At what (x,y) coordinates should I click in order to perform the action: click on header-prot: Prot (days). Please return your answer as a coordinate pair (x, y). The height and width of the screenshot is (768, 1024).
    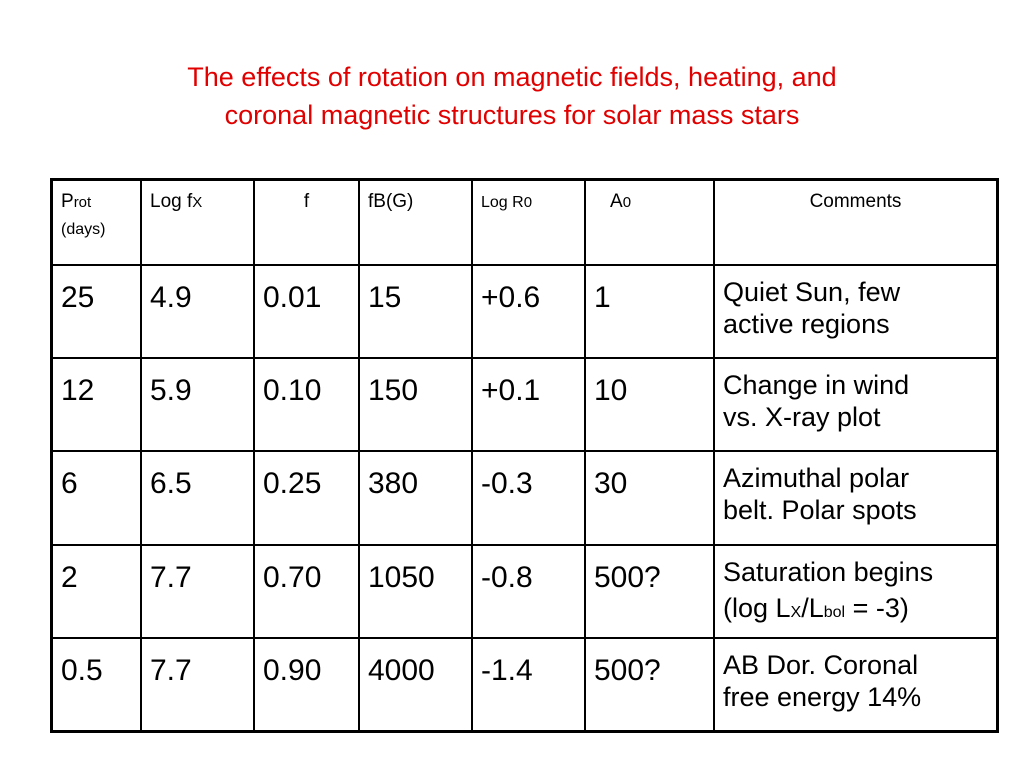
    Looking at the image, I should click on (96, 222).